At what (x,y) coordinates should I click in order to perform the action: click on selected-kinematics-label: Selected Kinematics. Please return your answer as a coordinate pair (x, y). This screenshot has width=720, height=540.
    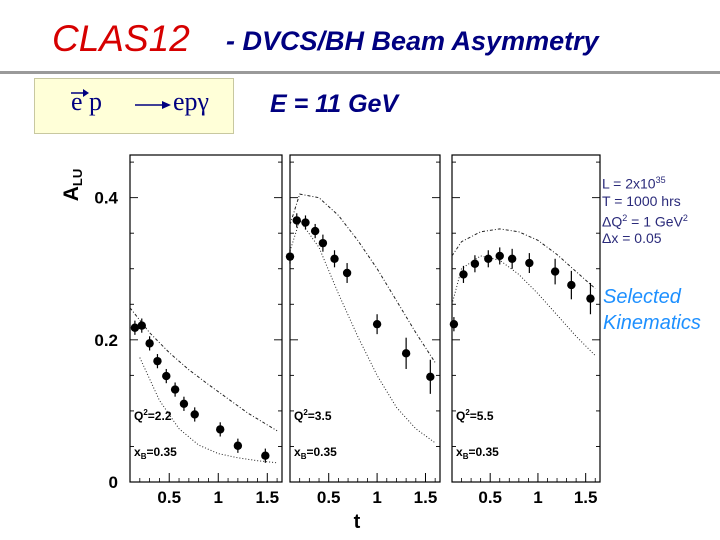
    Looking at the image, I should click on (652, 310).